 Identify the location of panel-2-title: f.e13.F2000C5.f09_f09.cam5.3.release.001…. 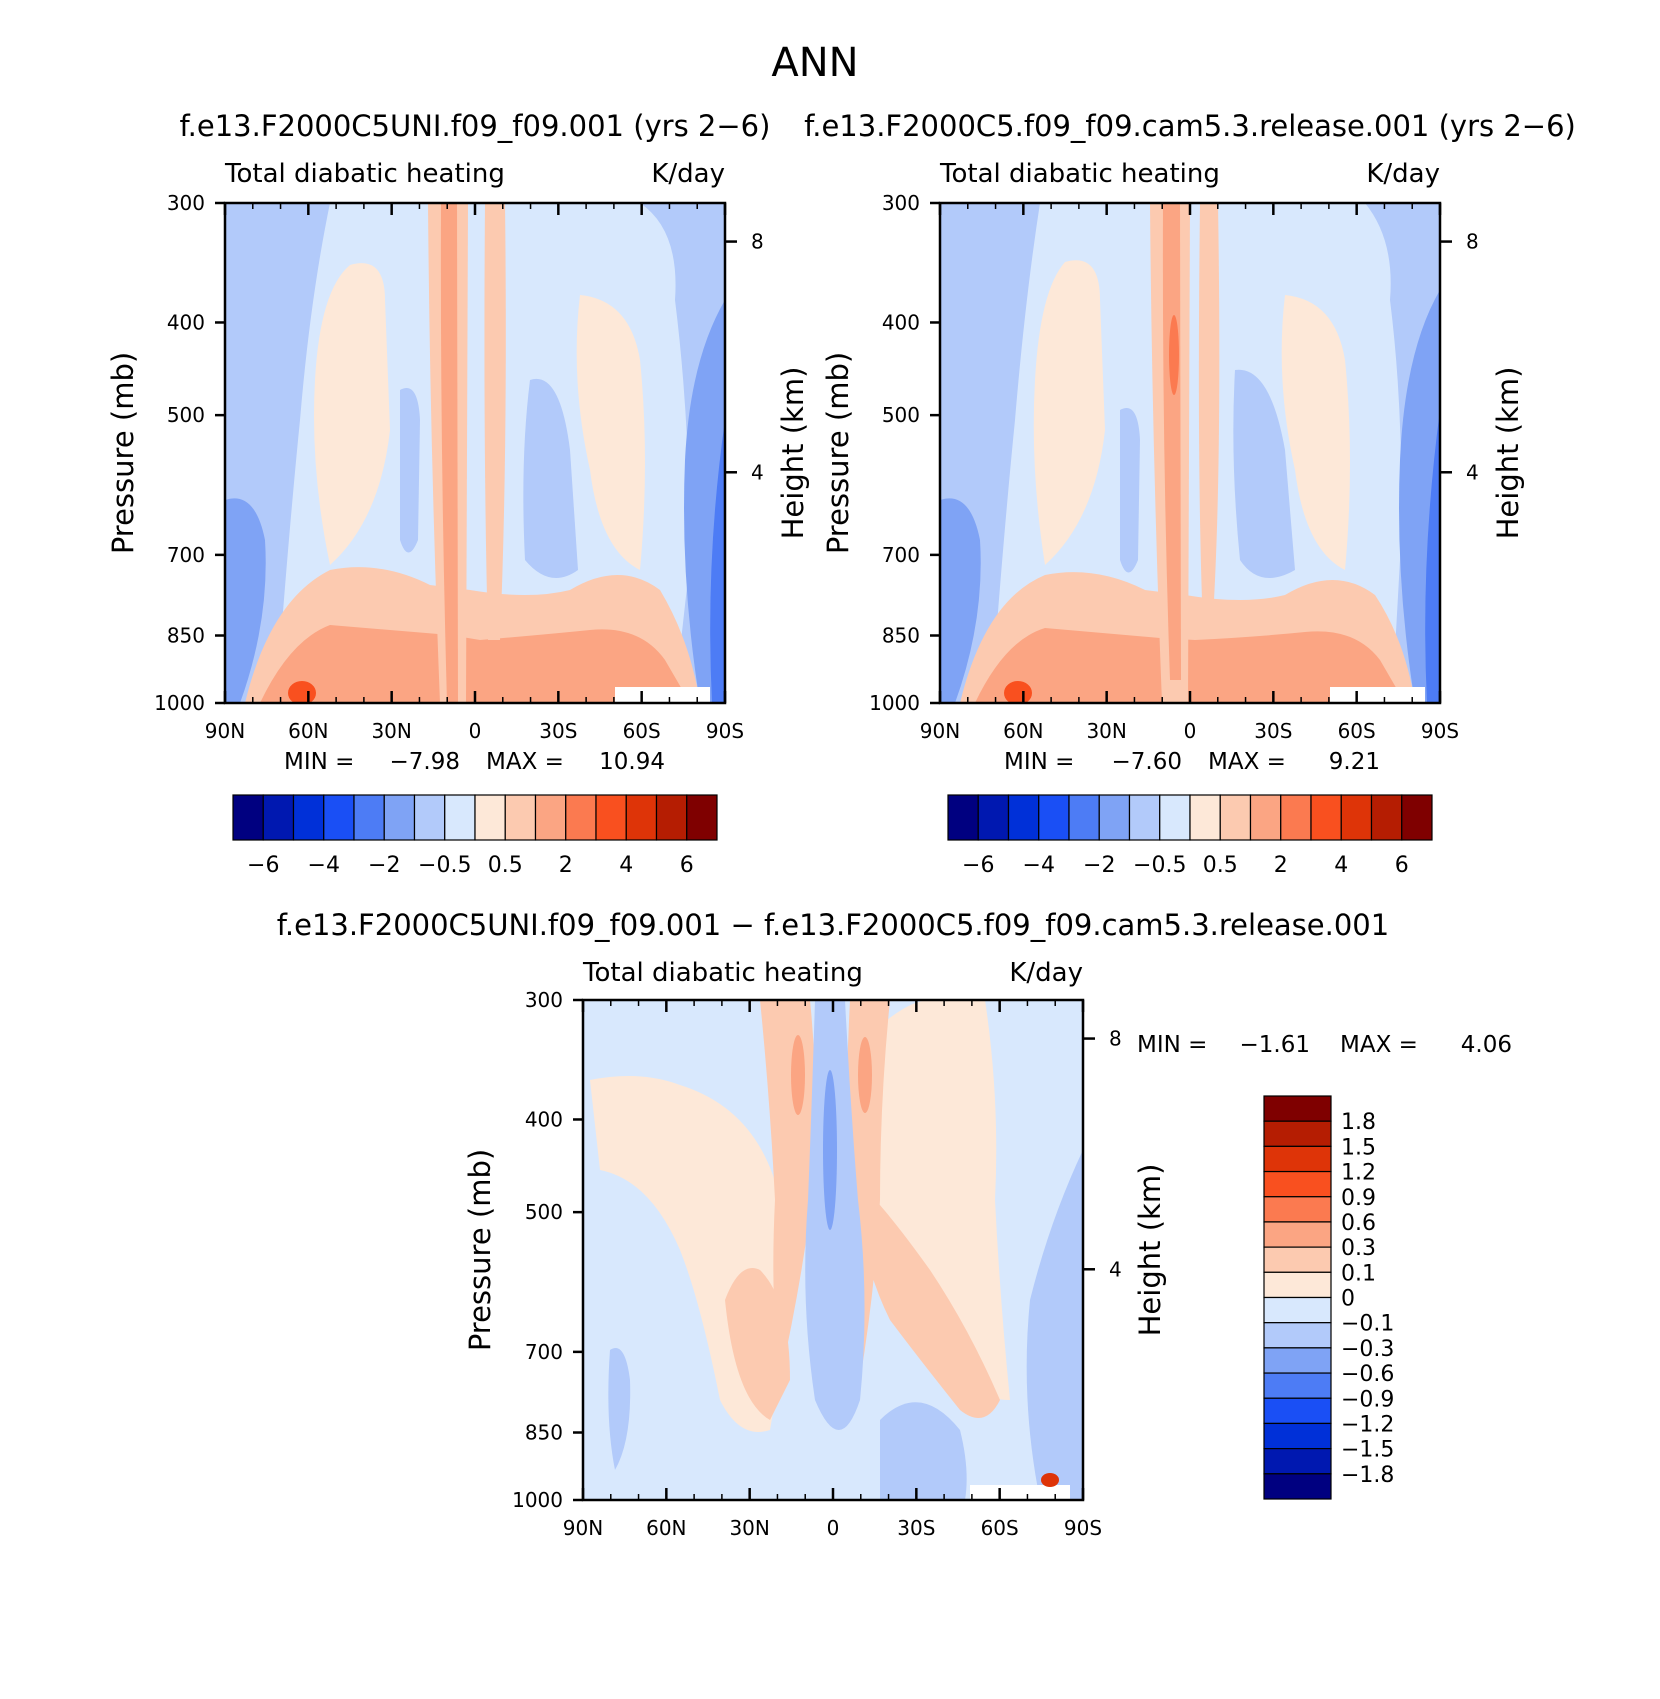
(1190, 126).